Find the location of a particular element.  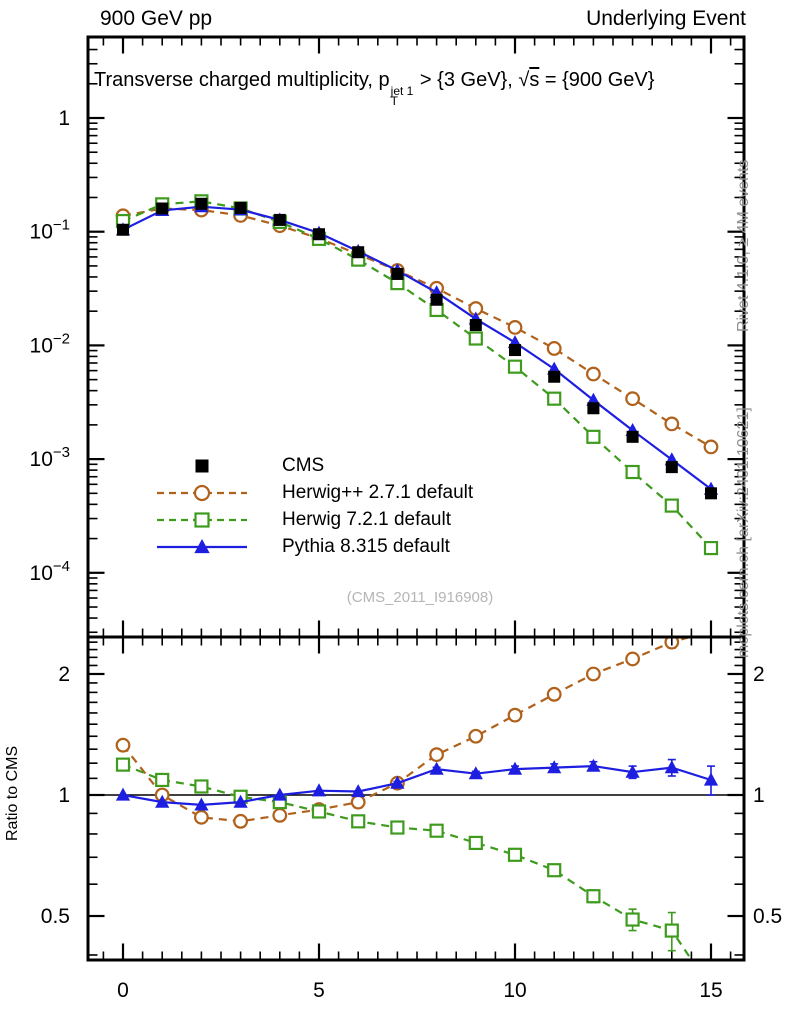

ratio-ytick-label: 0.5 is located at coordinates (55, 916).